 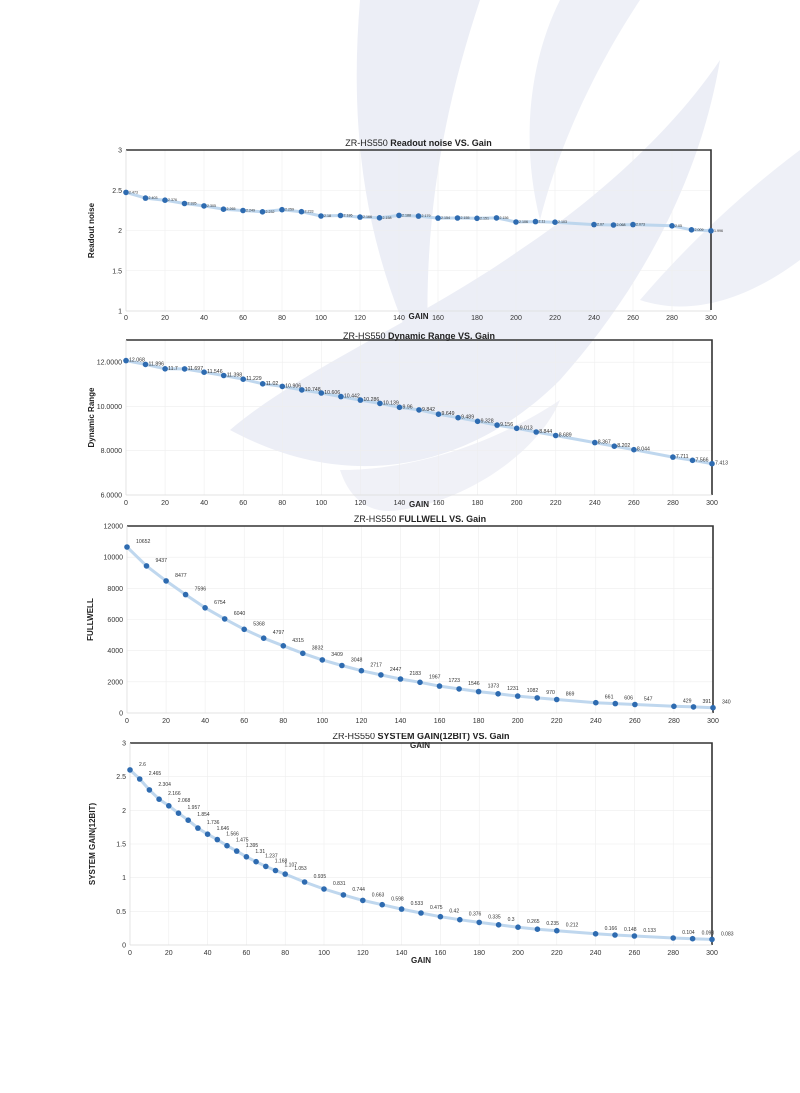 I want to click on data-label: 10.286, so click(x=371, y=400).